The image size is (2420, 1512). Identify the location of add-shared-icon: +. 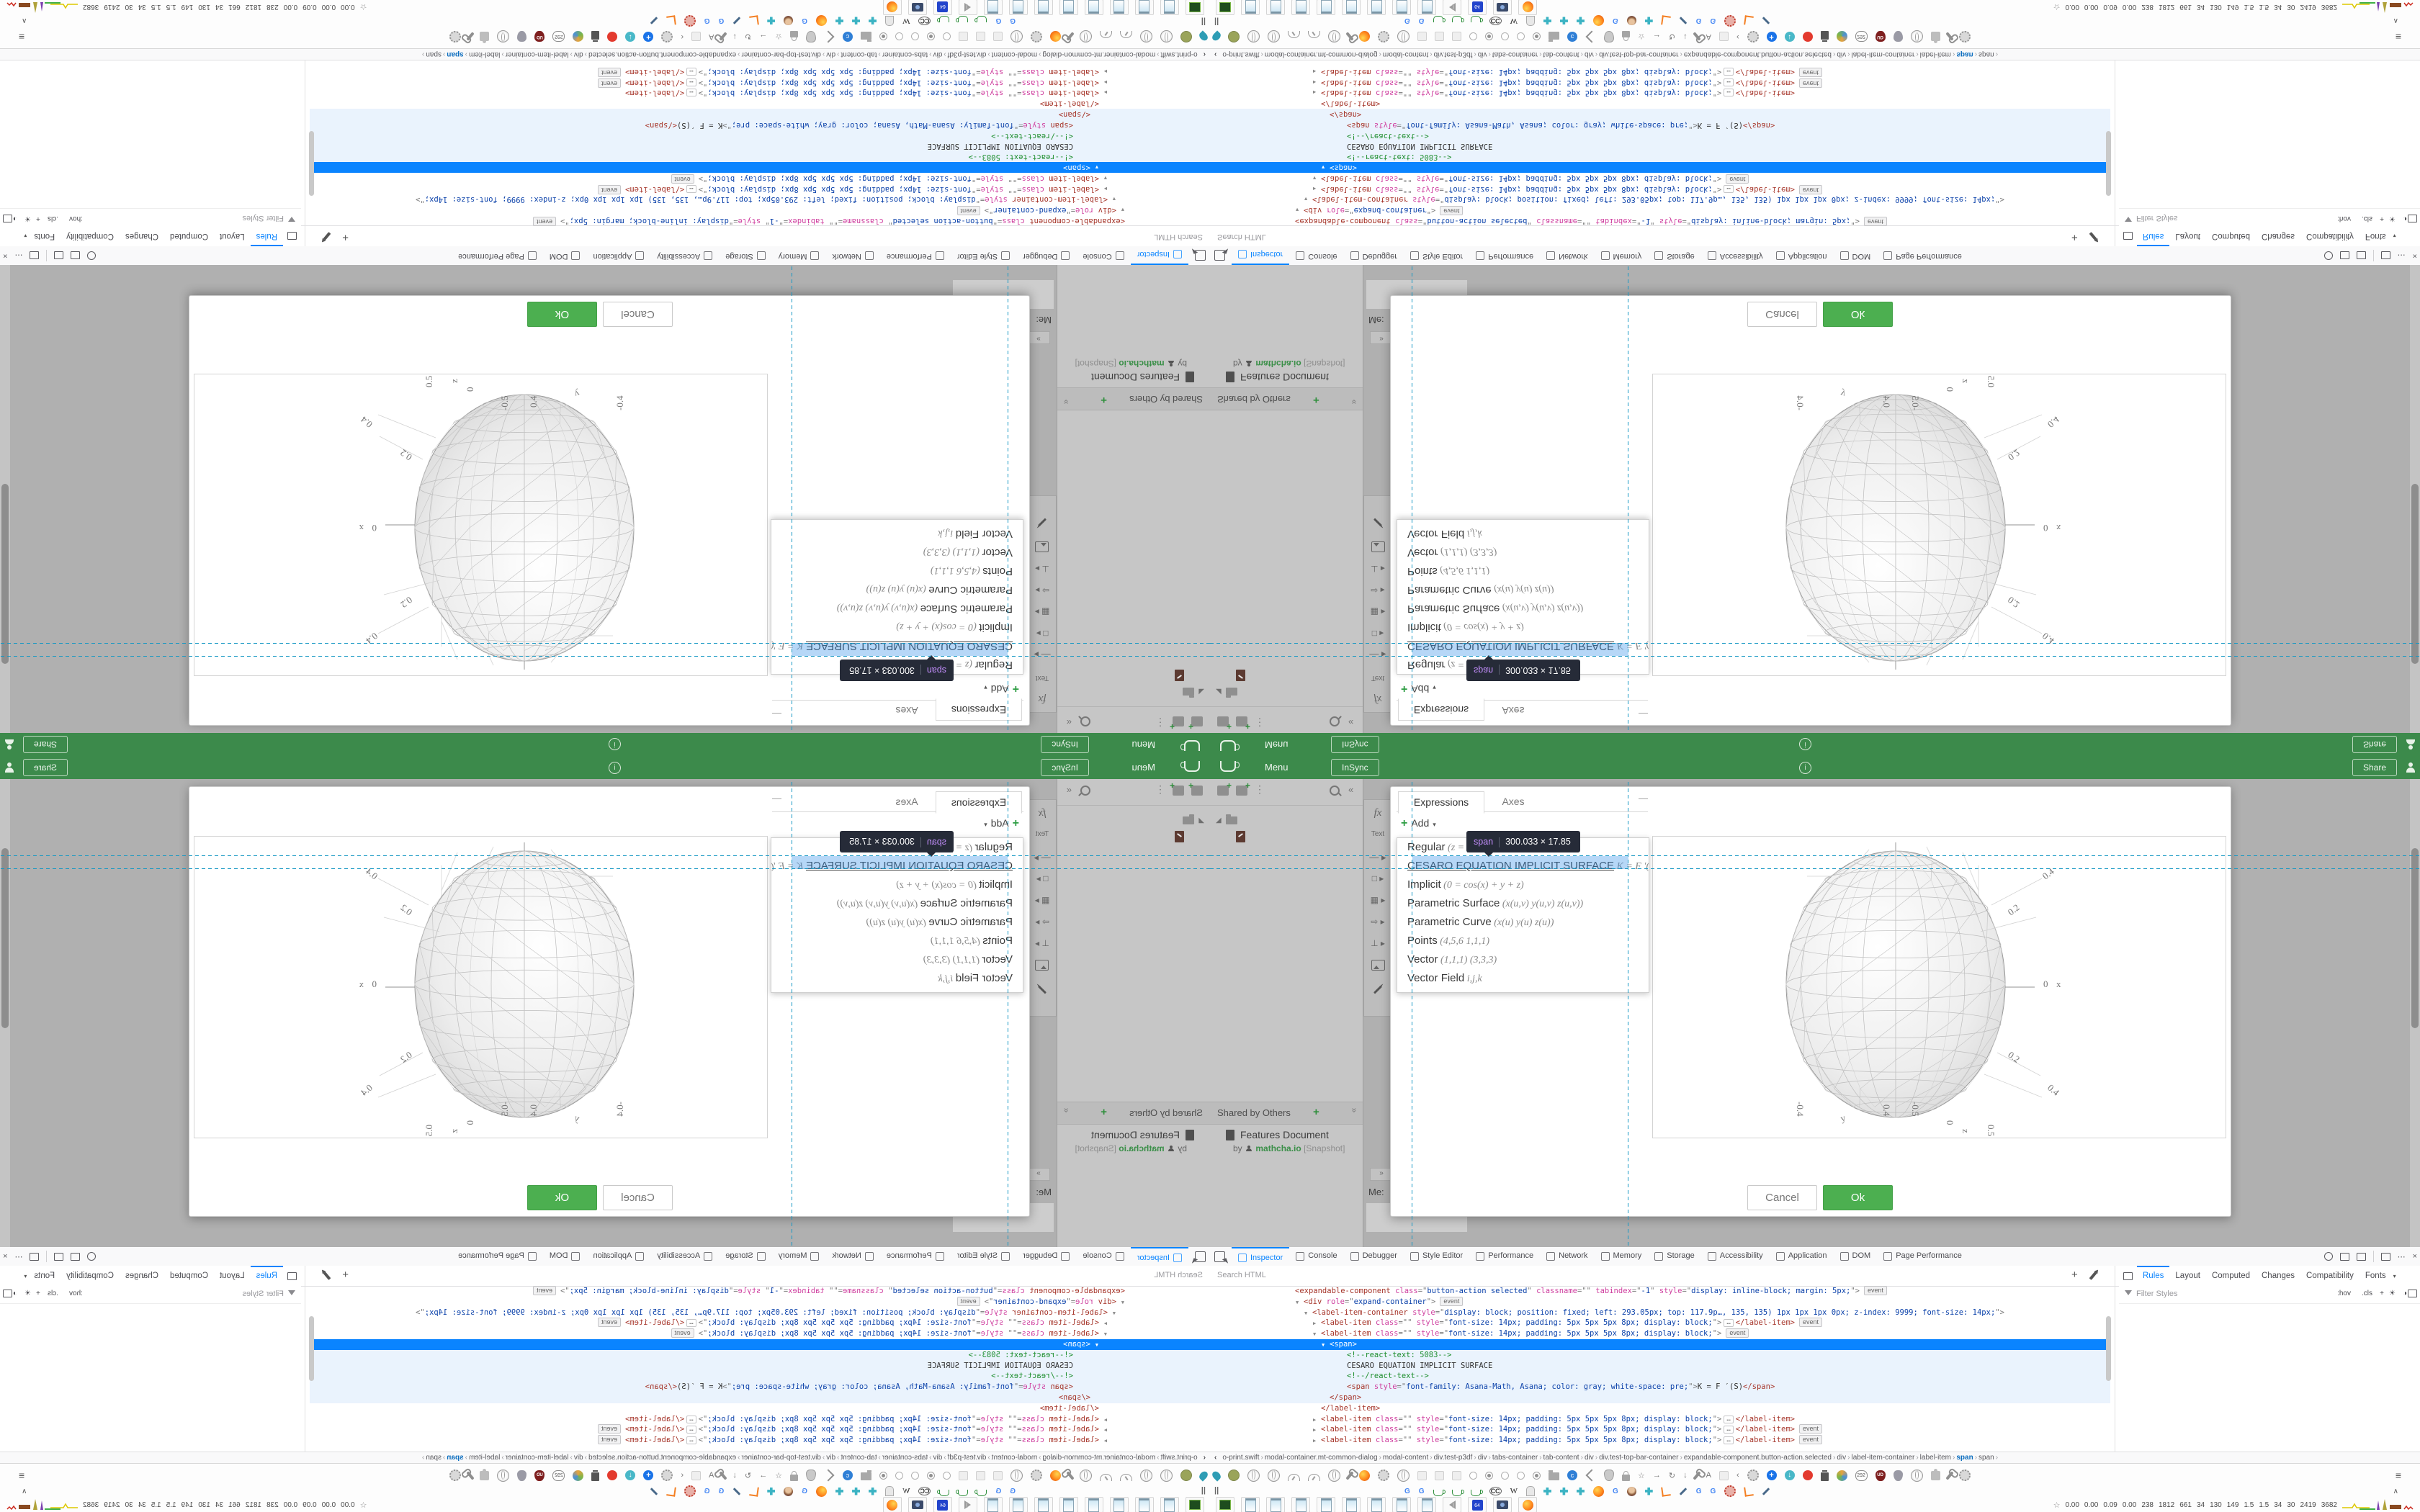
(1316, 400).